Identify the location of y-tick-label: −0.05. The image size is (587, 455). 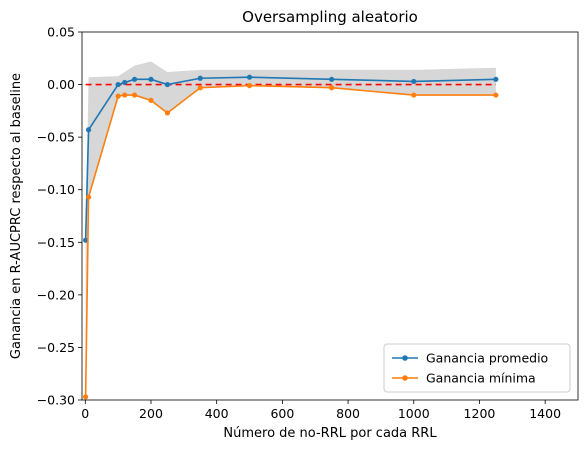
(56, 137).